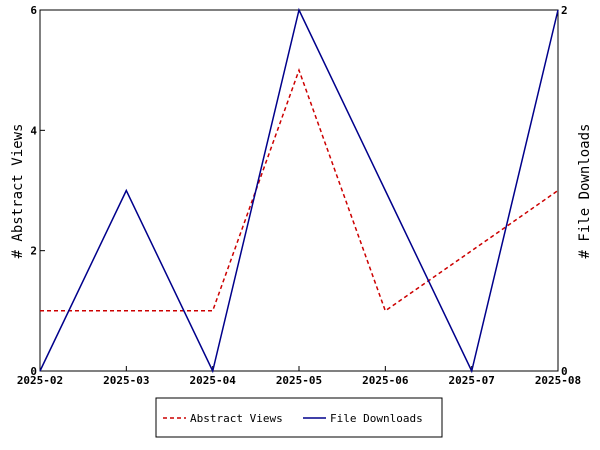 The height and width of the screenshot is (450, 600). What do you see at coordinates (33, 10) in the screenshot?
I see `left-y-tick-label: 6` at bounding box center [33, 10].